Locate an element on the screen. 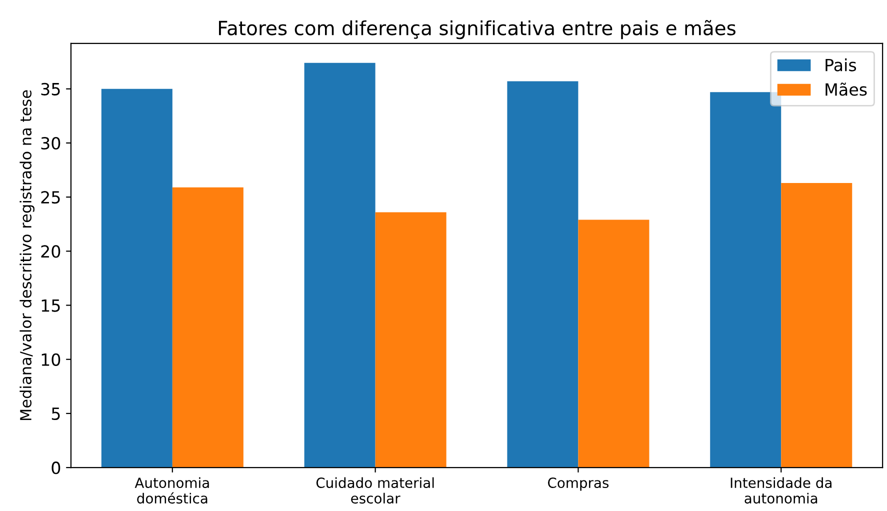  y-tick-label: 25 is located at coordinates (50, 197).